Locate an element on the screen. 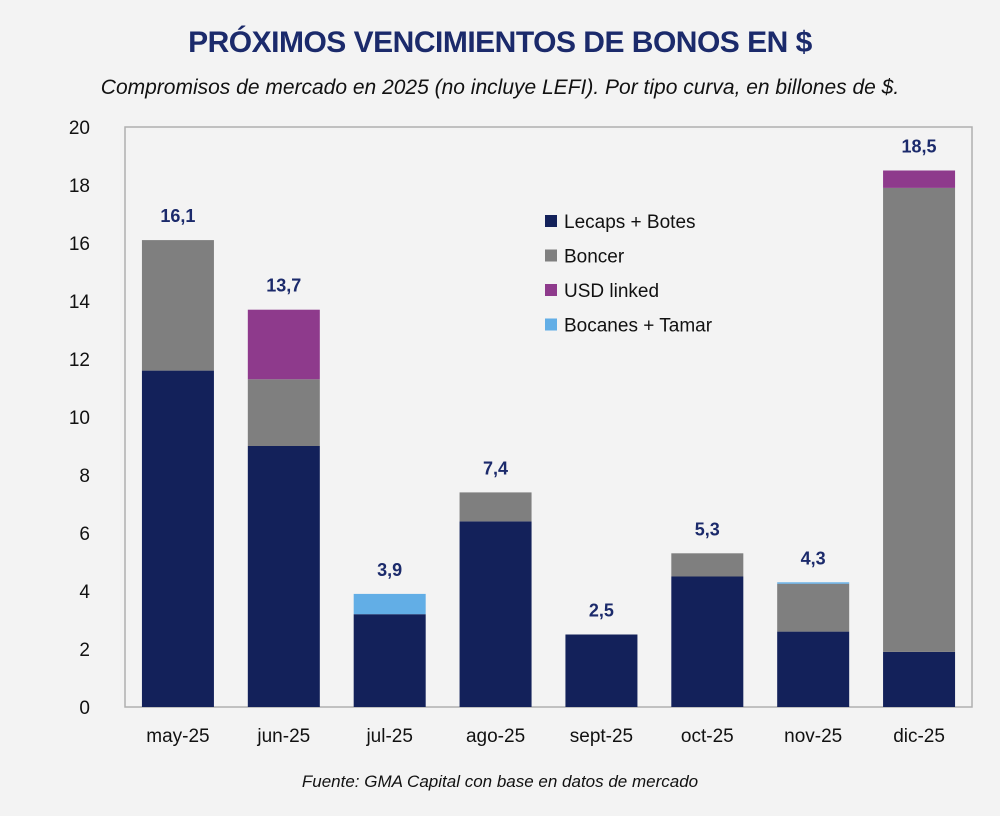 This screenshot has height=816, width=1000. legend-label: Bocanes + Tamar is located at coordinates (638, 326).